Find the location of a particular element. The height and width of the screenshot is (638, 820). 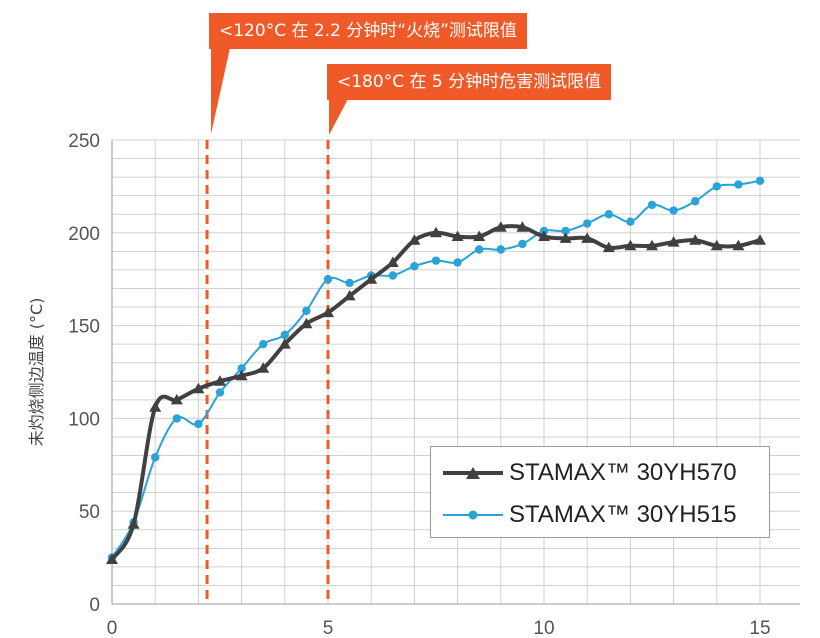

annotation-180c-pointer is located at coordinates (338, 117).